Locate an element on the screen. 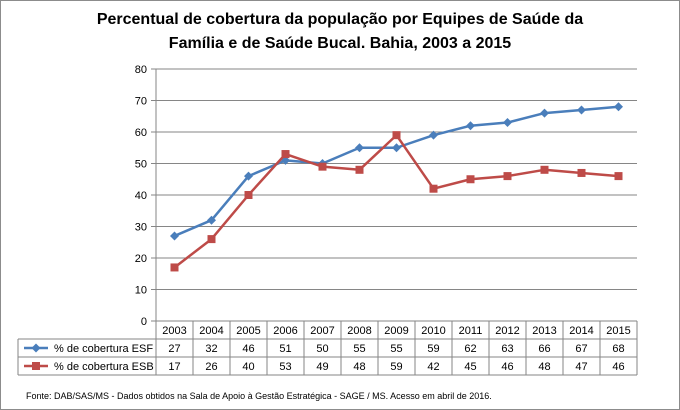  table-value: 66 is located at coordinates (544, 349).